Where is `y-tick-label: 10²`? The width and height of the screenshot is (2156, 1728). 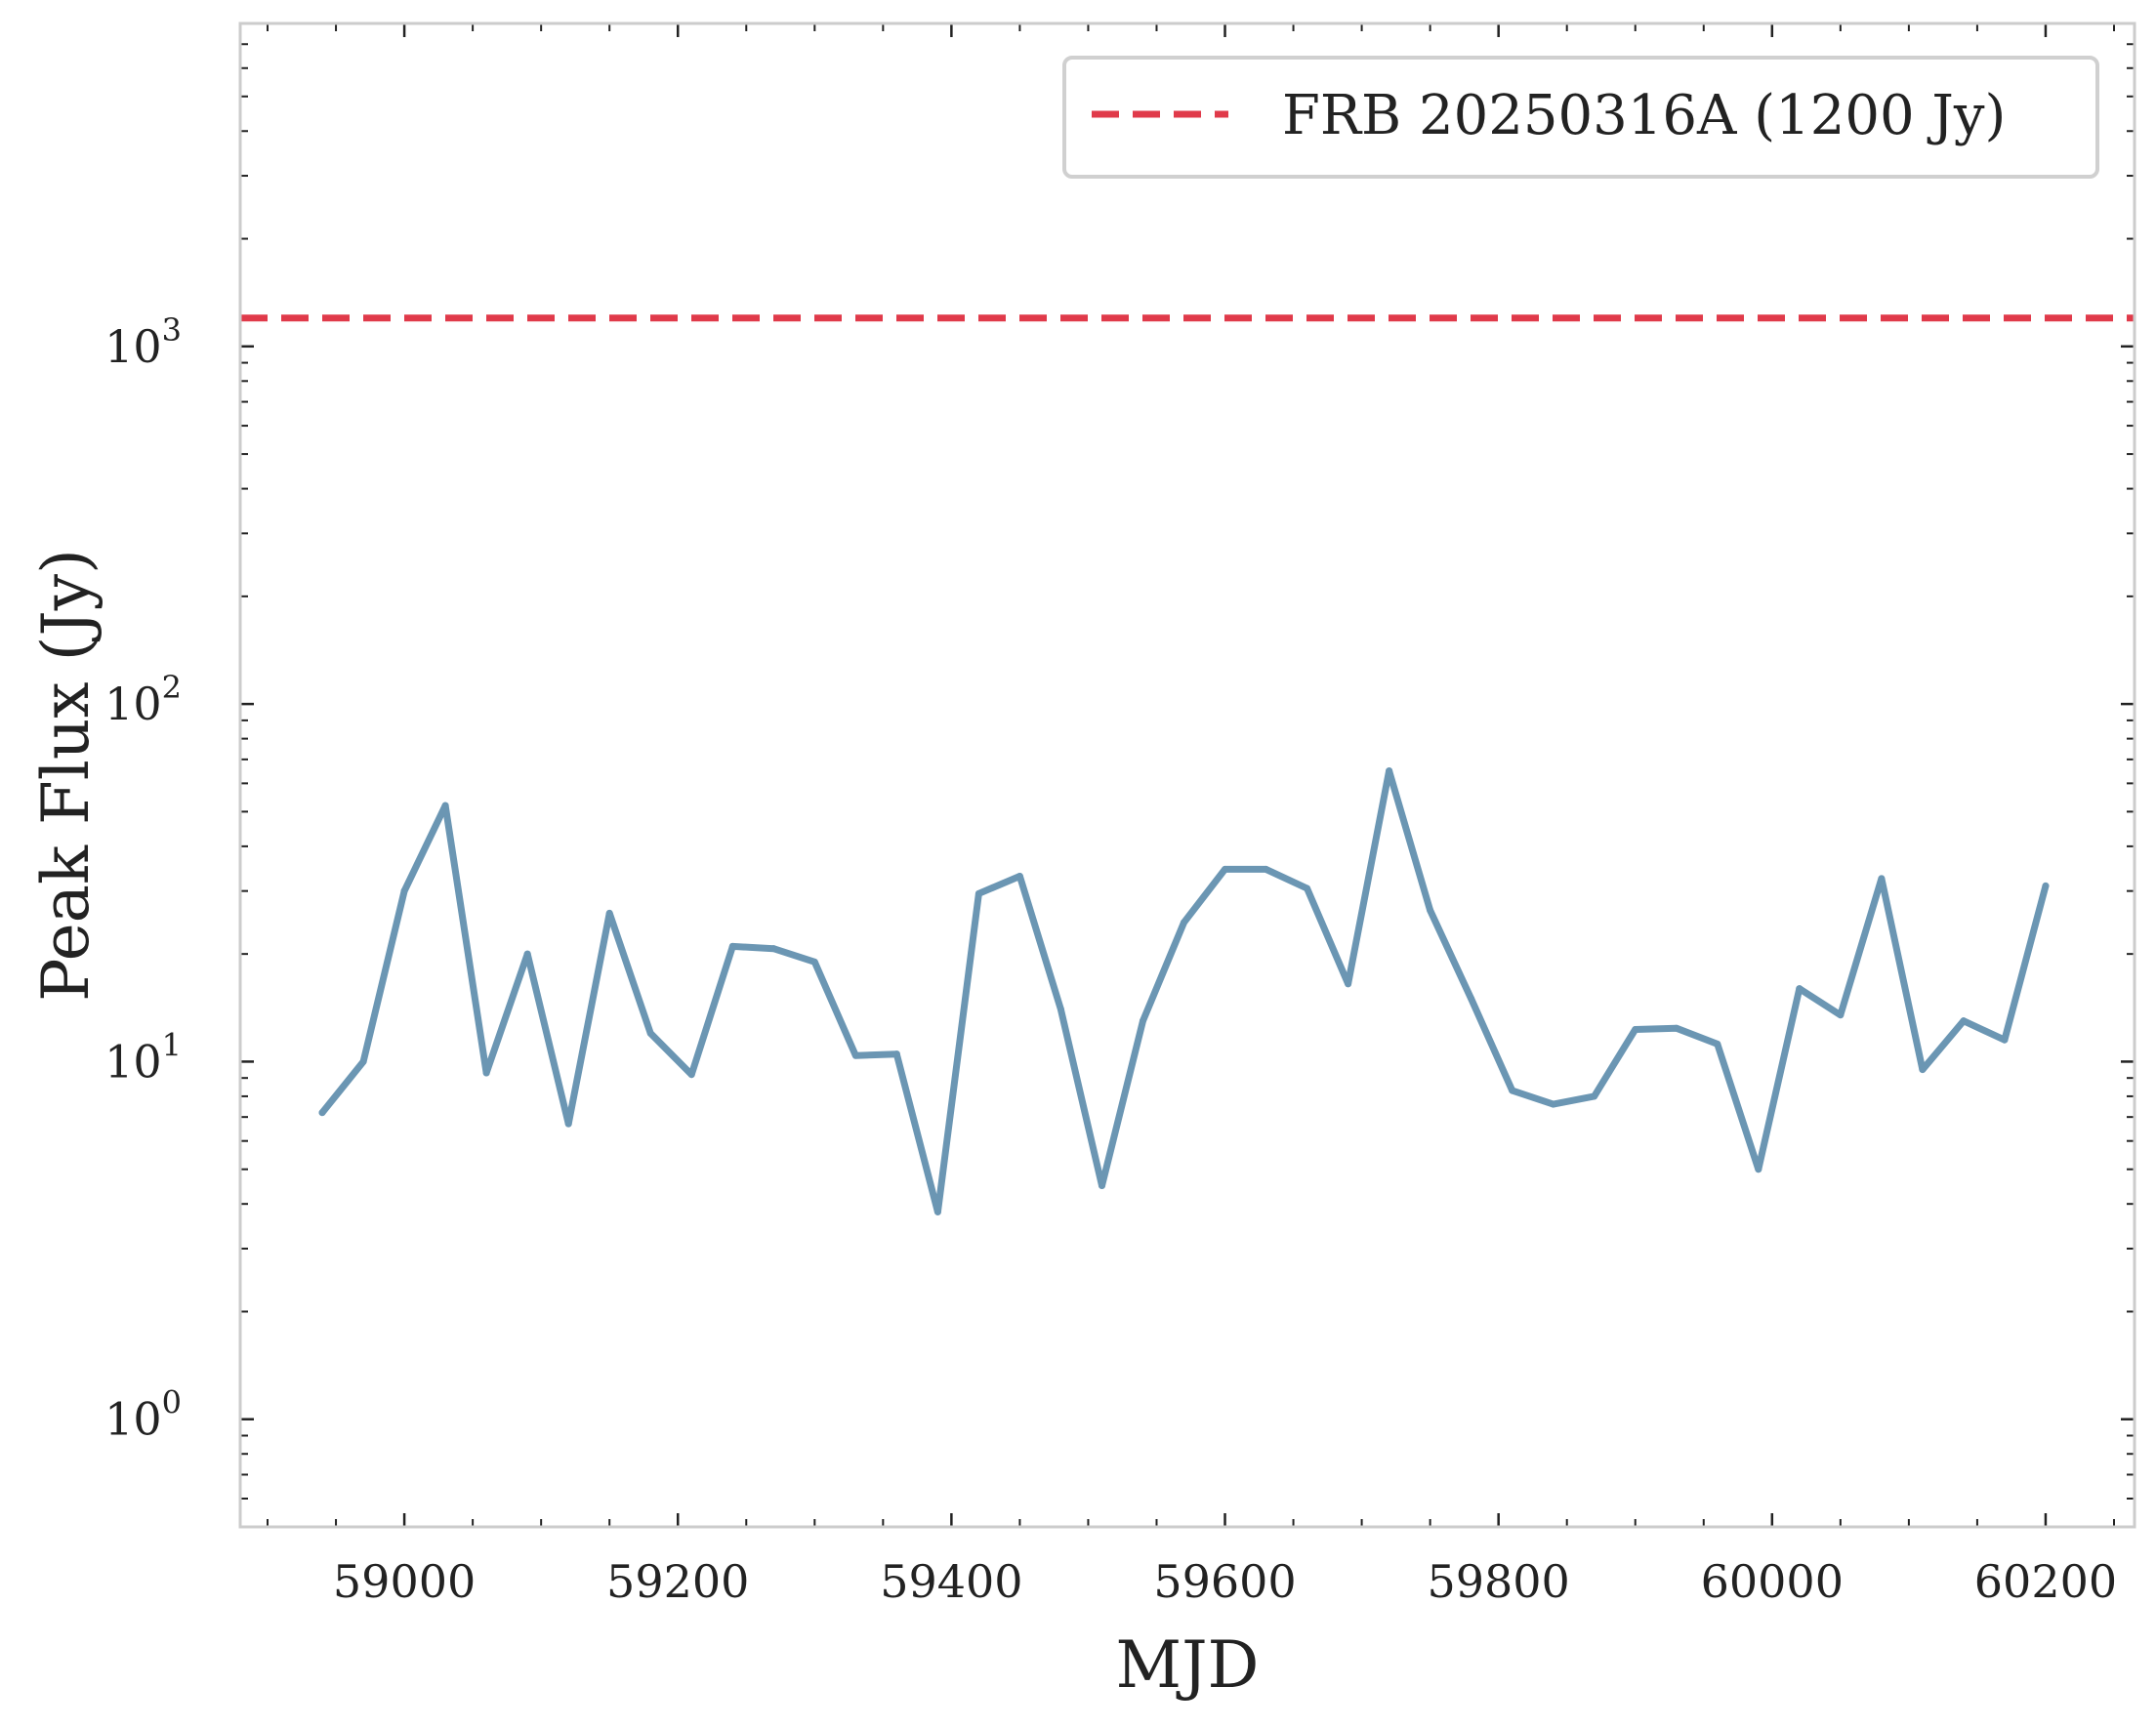
y-tick-label: 10² is located at coordinates (143, 699).